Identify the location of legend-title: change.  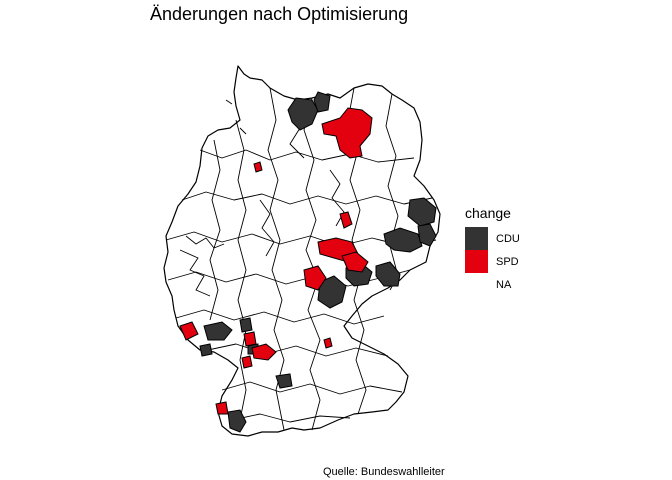
(488, 213).